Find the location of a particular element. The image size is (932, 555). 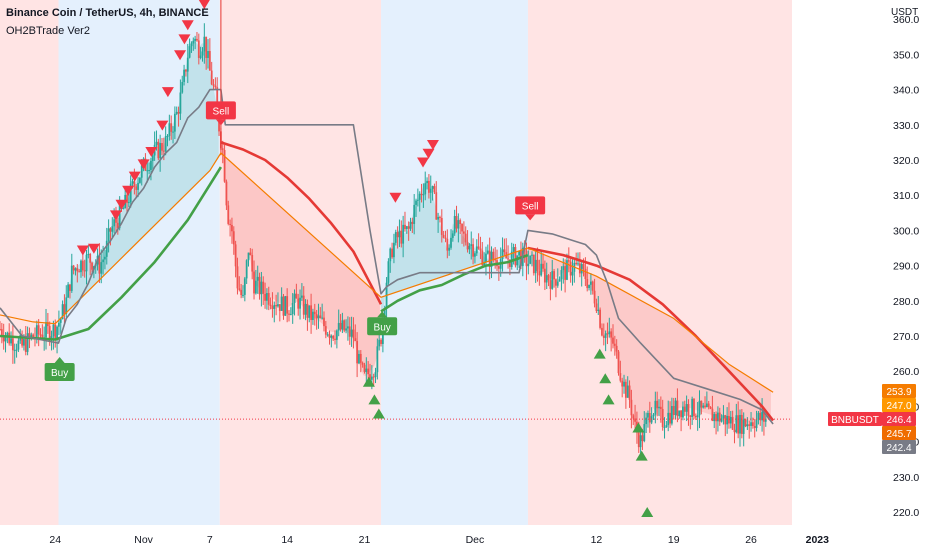

time-axis is located at coordinates (396, 537).